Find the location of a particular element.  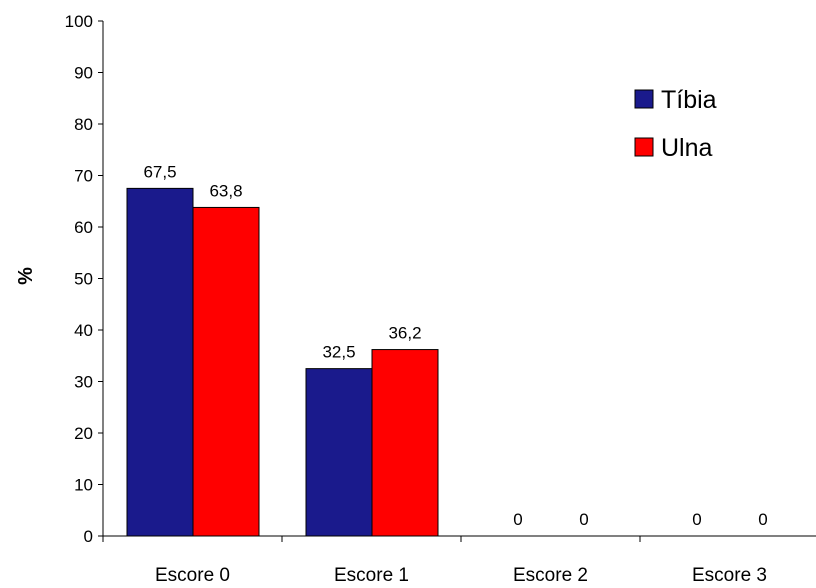

legend-swatch-ulna is located at coordinates (644, 147).